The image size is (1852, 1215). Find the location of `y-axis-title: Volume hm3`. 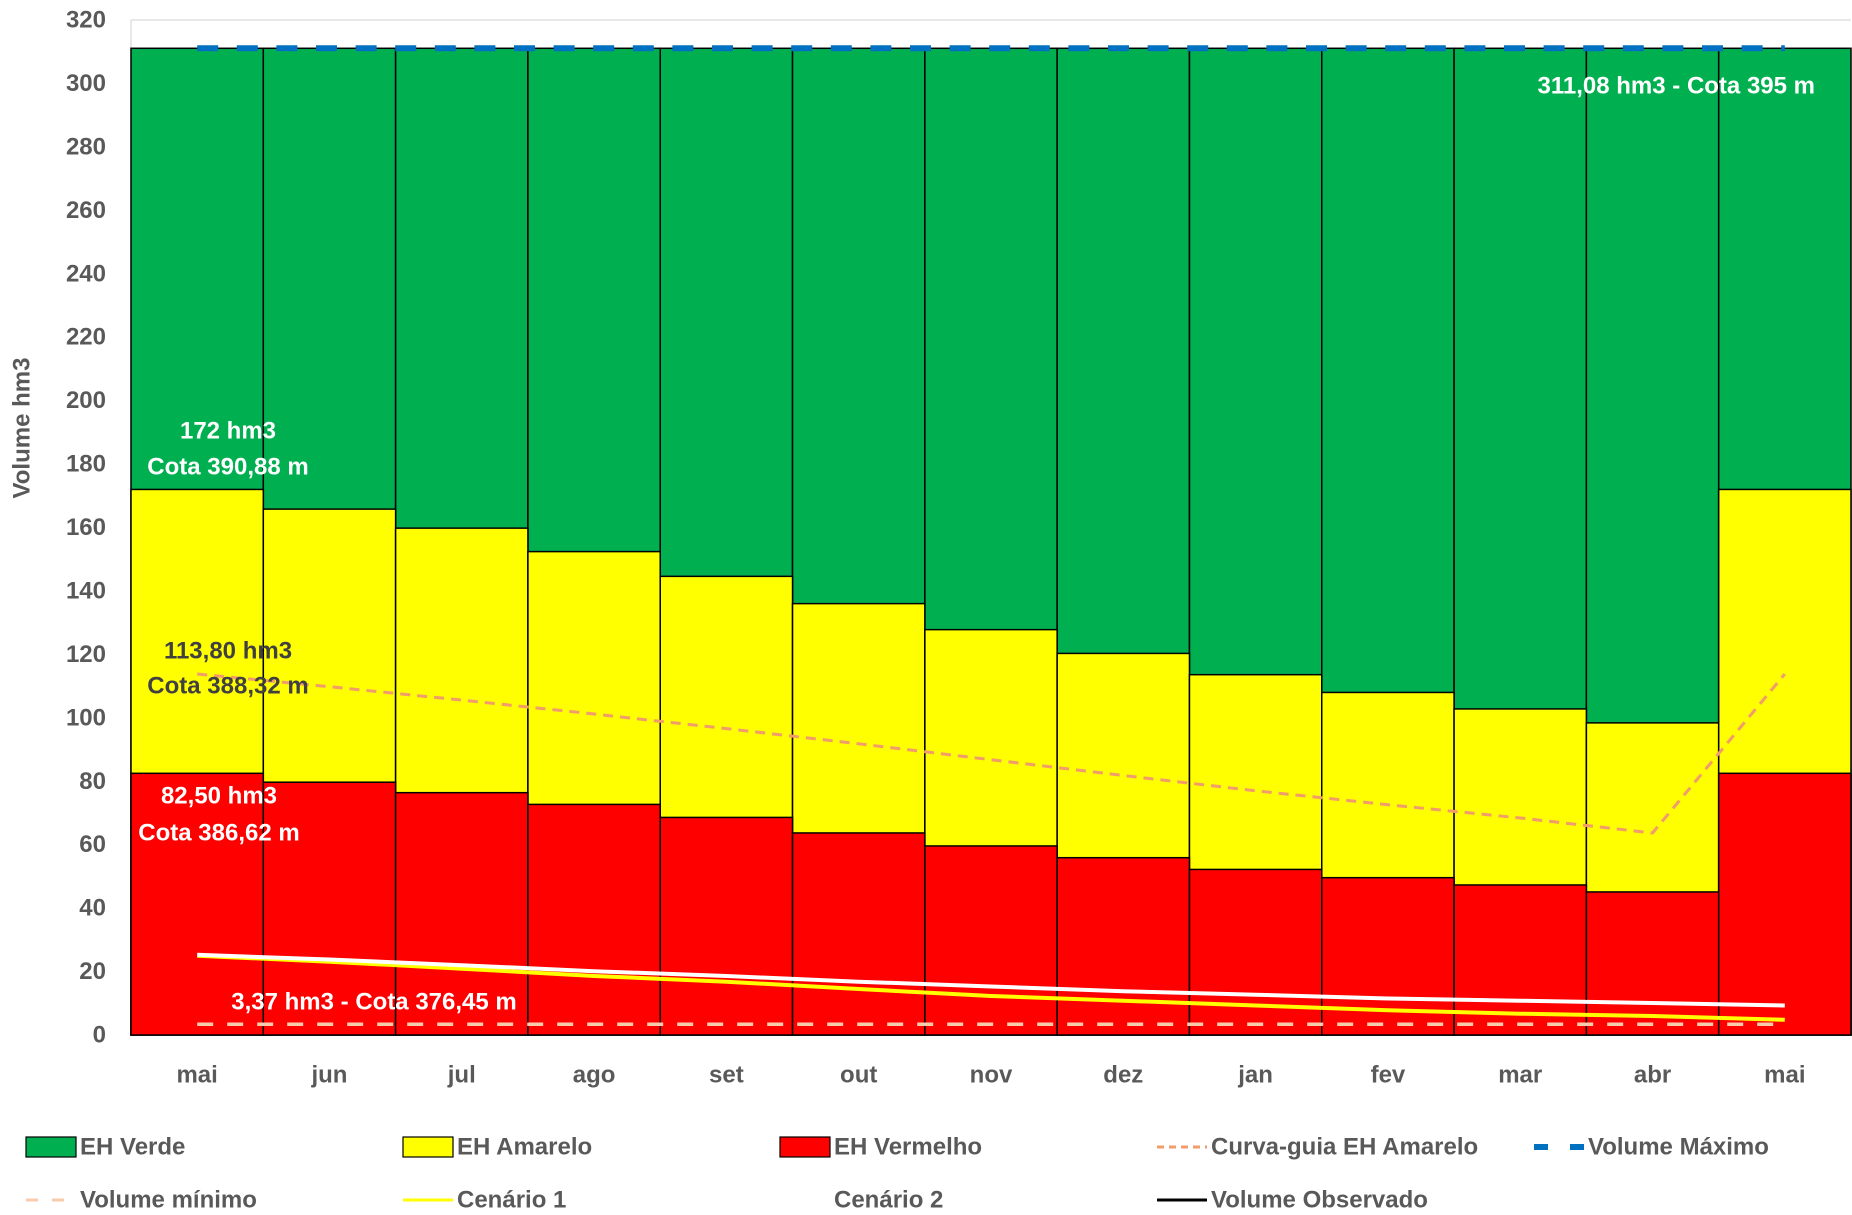

y-axis-title: Volume hm3 is located at coordinates (22, 428).